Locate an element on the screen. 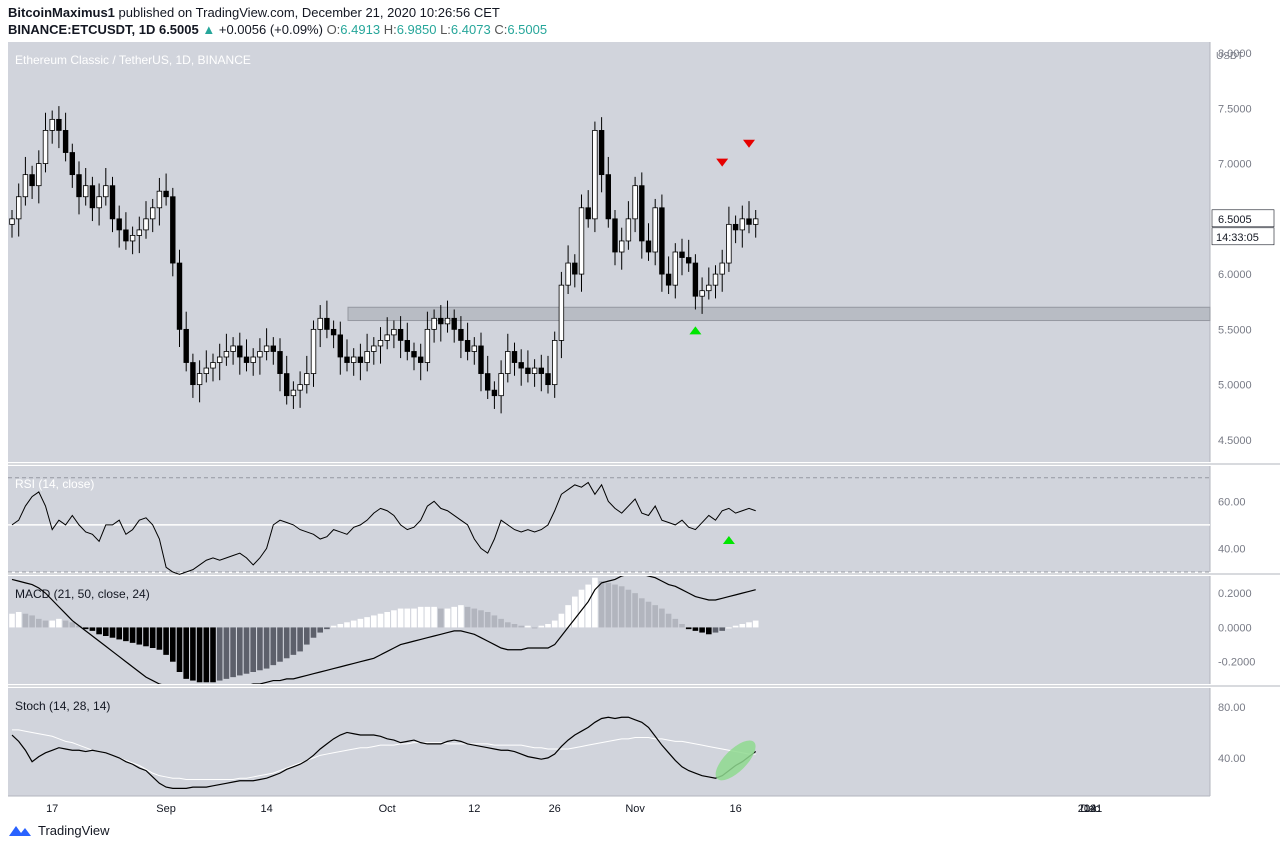 The height and width of the screenshot is (852, 1286). price-axis-column is located at coordinates (1245, 519).